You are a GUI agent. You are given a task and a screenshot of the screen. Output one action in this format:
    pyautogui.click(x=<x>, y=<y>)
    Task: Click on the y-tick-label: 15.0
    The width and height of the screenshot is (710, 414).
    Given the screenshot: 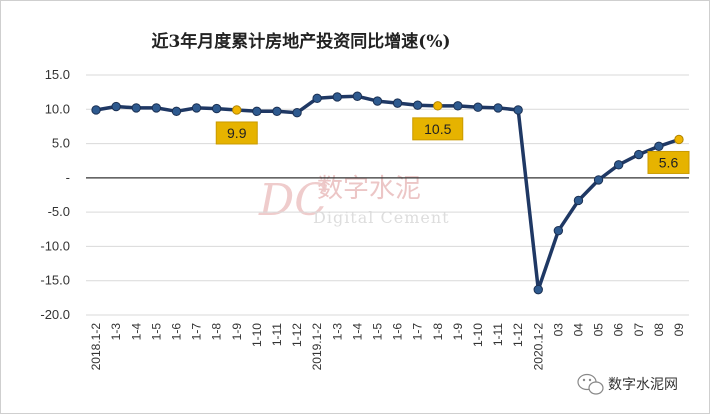 What is the action you would take?
    pyautogui.click(x=57, y=74)
    